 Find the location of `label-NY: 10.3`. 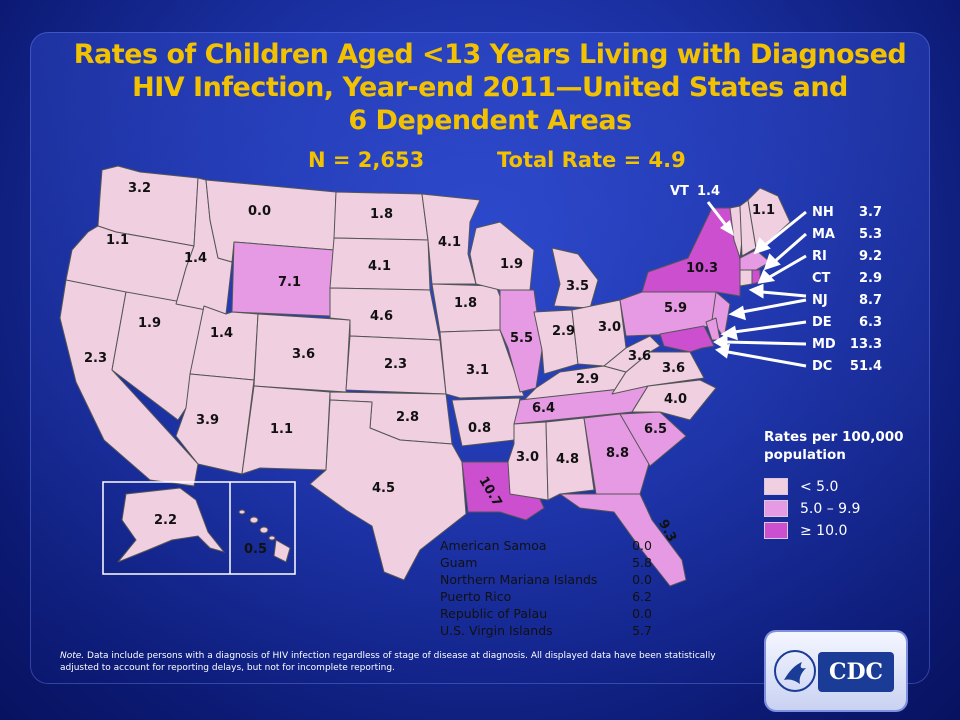

label-NY: 10.3 is located at coordinates (702, 268).